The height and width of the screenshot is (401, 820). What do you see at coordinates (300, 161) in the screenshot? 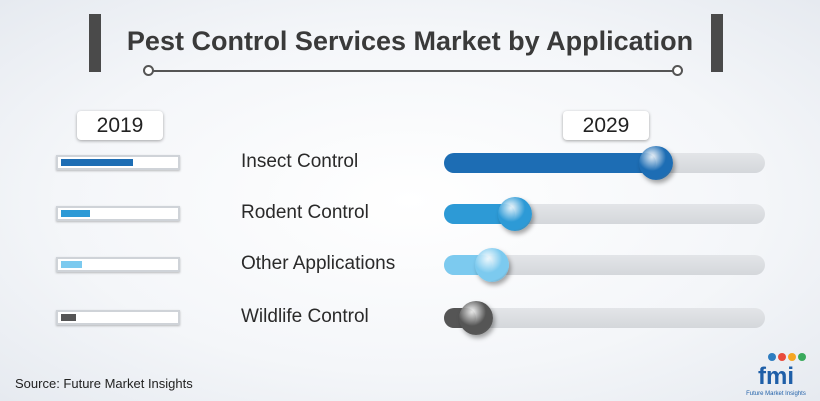
I see `category-label: Insect Control` at bounding box center [300, 161].